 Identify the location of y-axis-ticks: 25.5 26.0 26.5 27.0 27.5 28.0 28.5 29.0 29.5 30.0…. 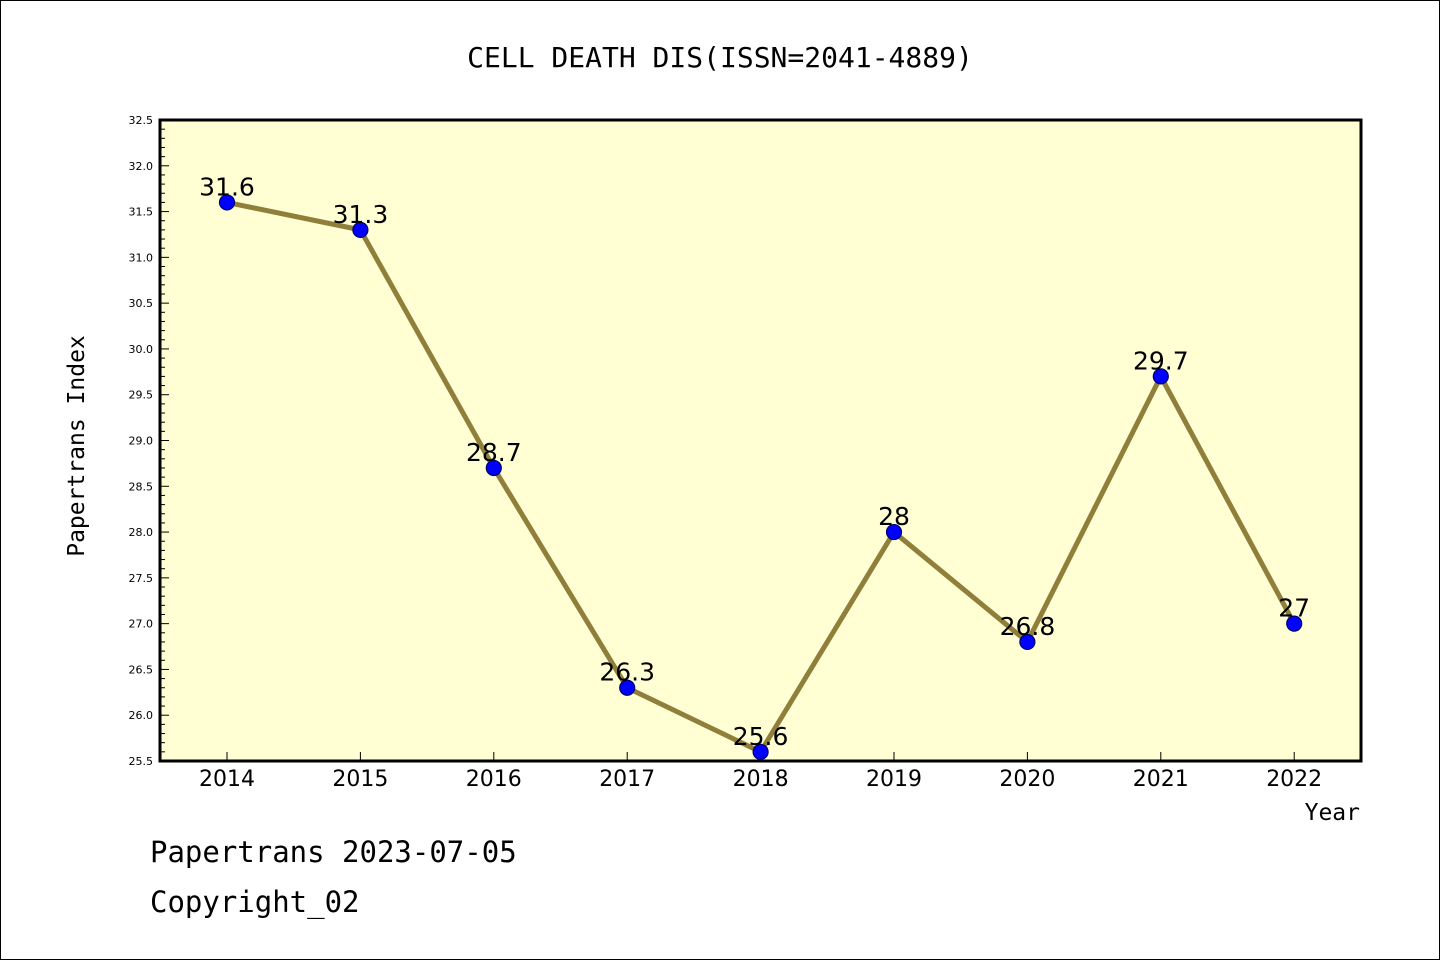
(149, 441).